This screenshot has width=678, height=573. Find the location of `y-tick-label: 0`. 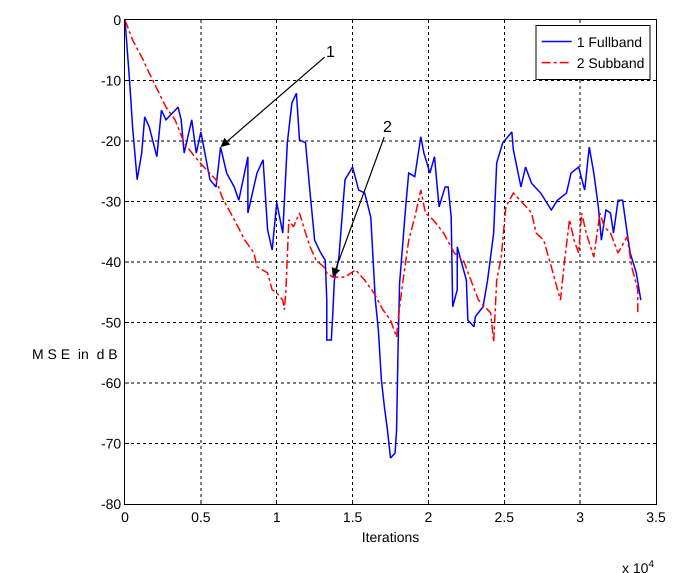

y-tick-label: 0 is located at coordinates (117, 20).